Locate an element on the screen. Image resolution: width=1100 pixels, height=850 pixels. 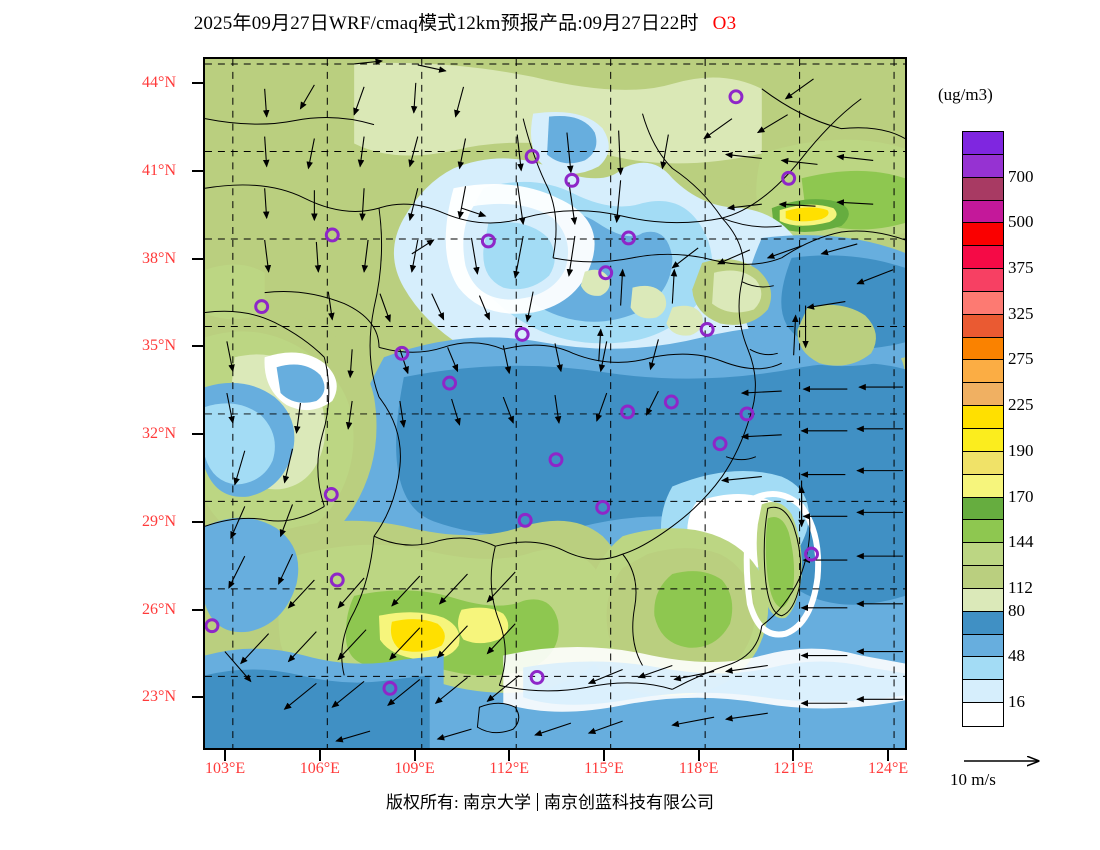
footer-left: 版权所有: 南京大学 is located at coordinates (458, 802).